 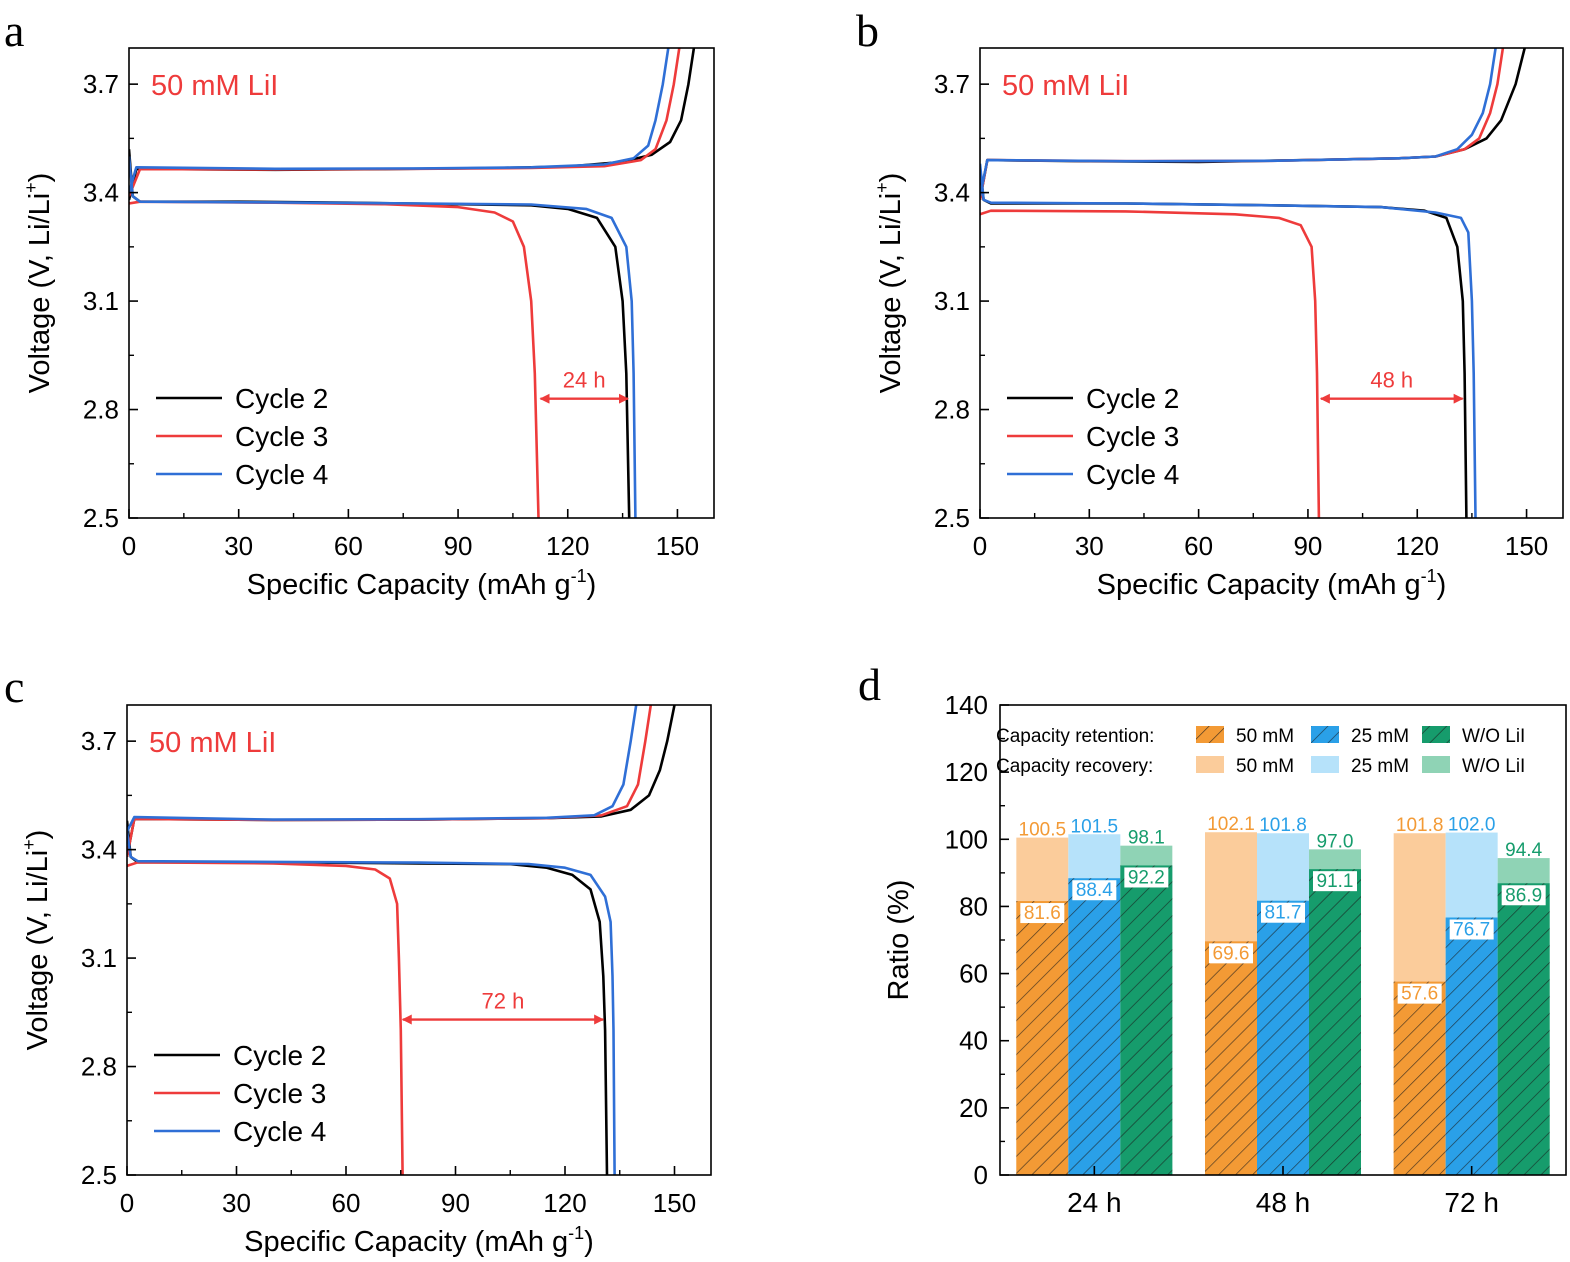 What do you see at coordinates (1283, 1202) in the screenshot?
I see `x-category-label: 48 h` at bounding box center [1283, 1202].